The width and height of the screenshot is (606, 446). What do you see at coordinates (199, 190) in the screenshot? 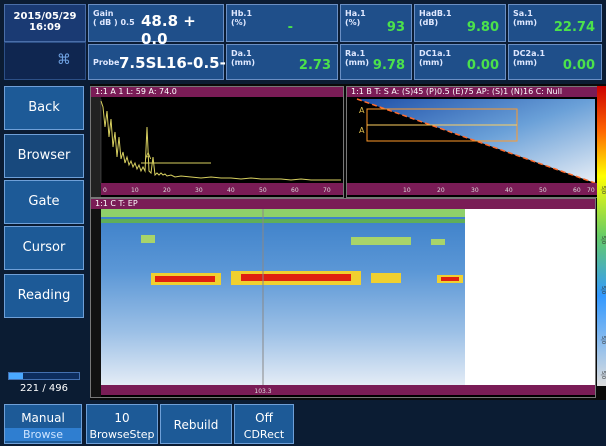
I see `ascan-axis-label-3: 30` at bounding box center [199, 190].